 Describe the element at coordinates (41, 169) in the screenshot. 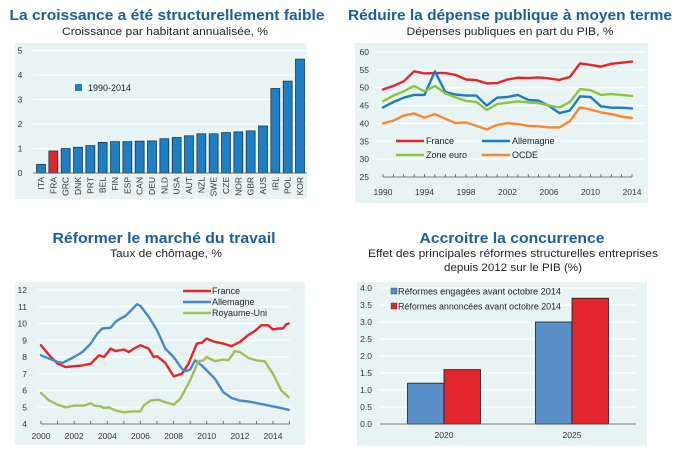

I see `bar-ita` at that location.